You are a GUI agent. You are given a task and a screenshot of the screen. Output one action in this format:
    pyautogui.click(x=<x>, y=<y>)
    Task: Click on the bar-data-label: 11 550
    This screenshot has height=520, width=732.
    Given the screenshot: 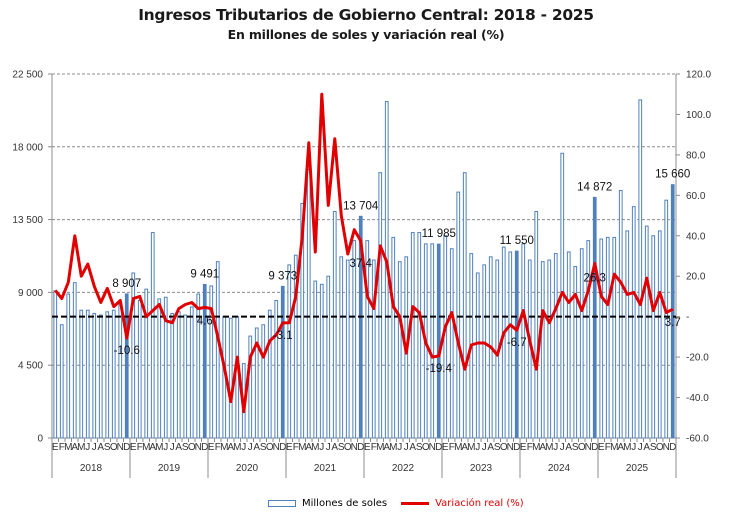 What is the action you would take?
    pyautogui.click(x=517, y=241)
    